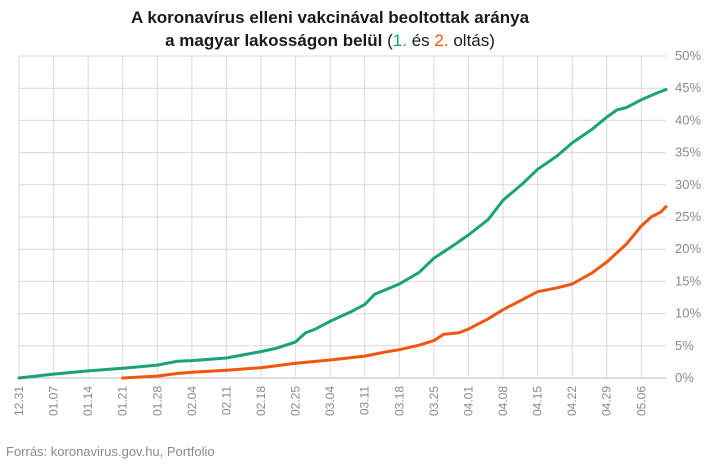 The height and width of the screenshot is (467, 711). Describe the element at coordinates (88, 401) in the screenshot. I see `x-tick-label: 01.14` at that location.